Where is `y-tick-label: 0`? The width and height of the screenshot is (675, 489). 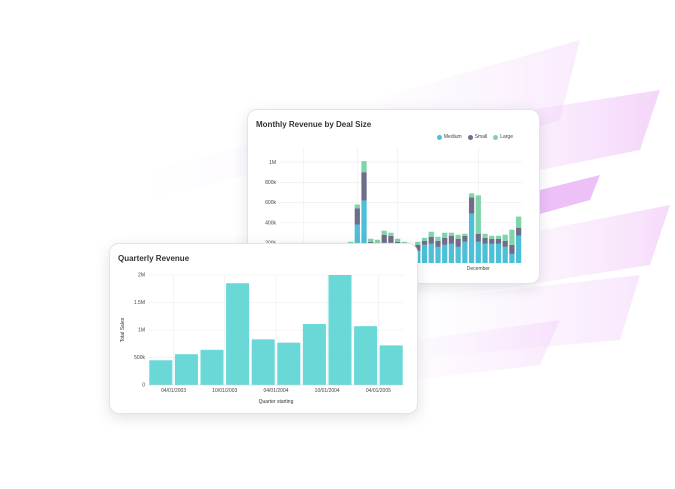
y-tick-label: 0 is located at coordinates (143, 386).